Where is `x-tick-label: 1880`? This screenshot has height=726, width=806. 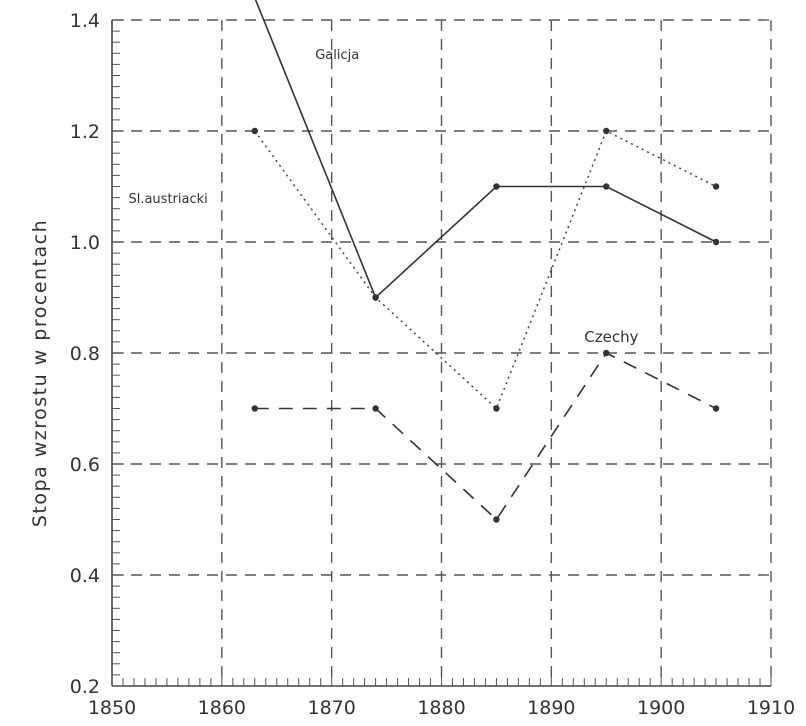 x-tick-label: 1880 is located at coordinates (441, 708).